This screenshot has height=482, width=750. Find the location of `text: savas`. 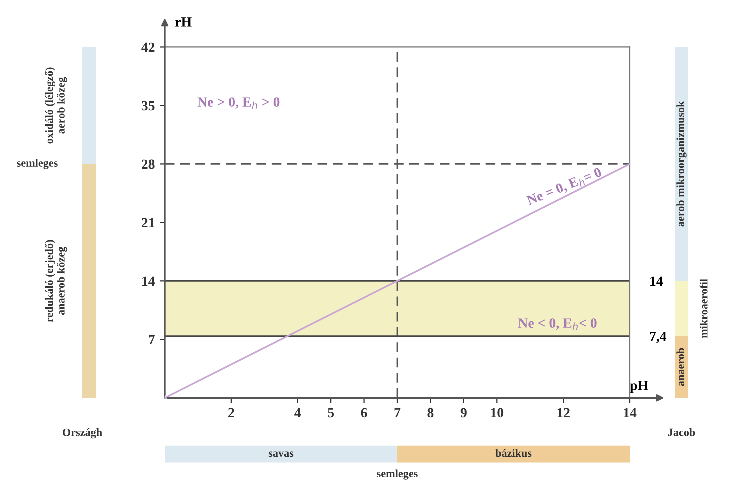

text: savas is located at coordinates (281, 455).